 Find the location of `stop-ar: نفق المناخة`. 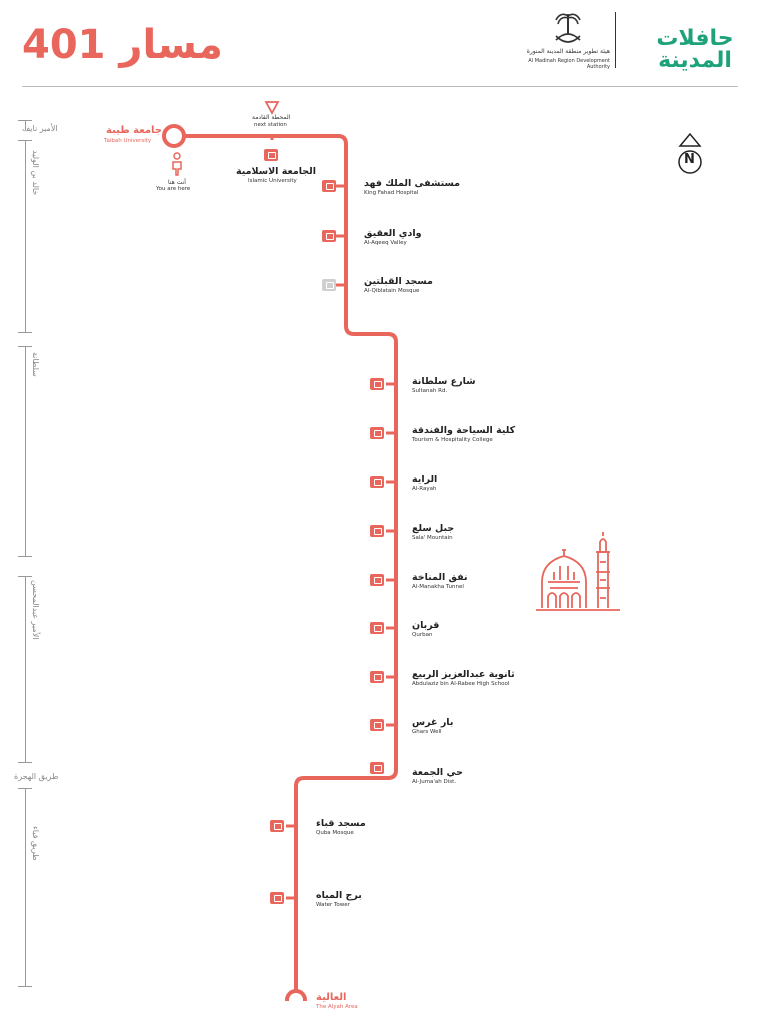

stop-ar: نفق المناخة is located at coordinates (440, 577).